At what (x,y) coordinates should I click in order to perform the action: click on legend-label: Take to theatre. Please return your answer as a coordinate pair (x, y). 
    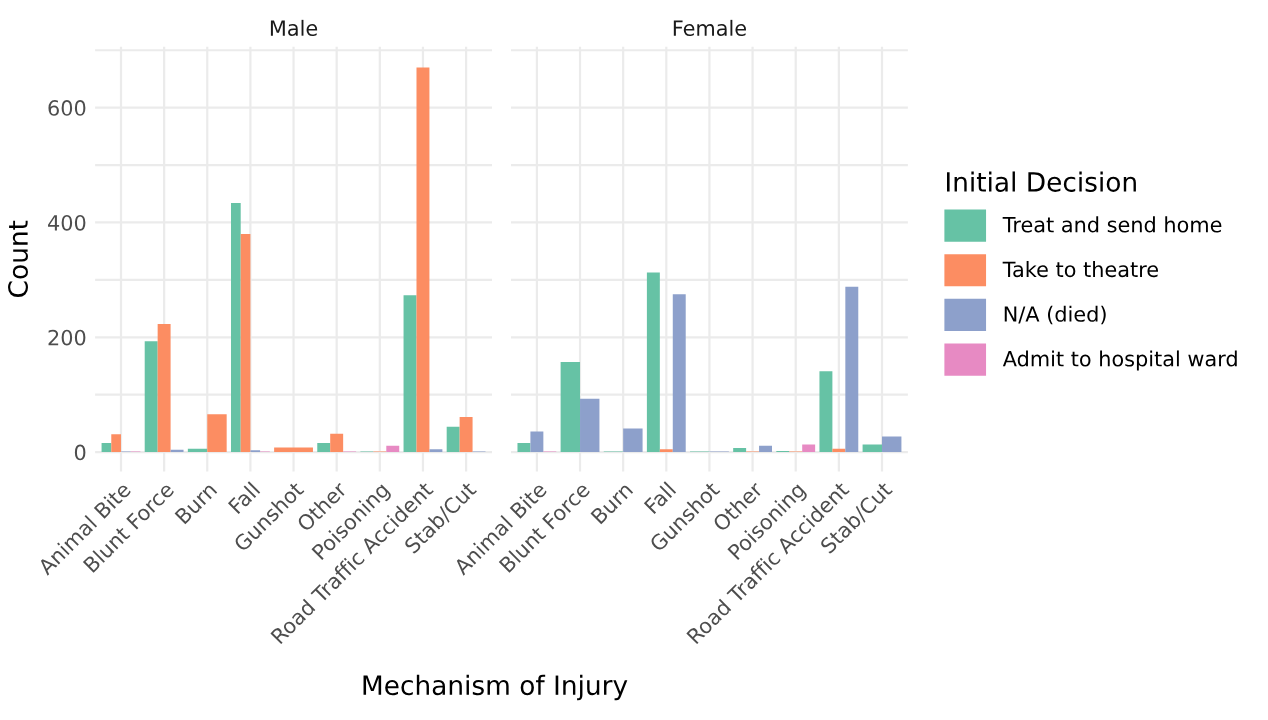
    Looking at the image, I should click on (1080, 269).